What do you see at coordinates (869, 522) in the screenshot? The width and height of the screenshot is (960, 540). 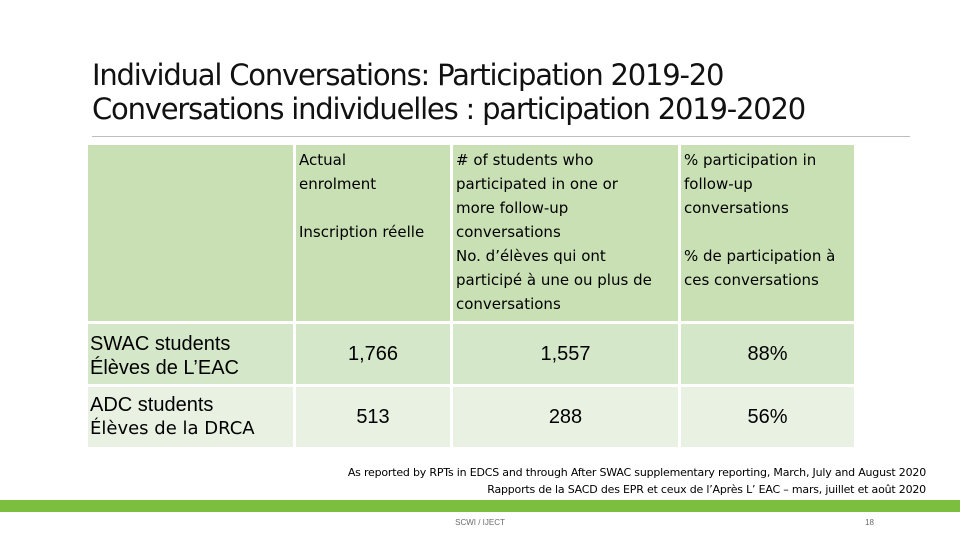 I see `page-number: 18` at bounding box center [869, 522].